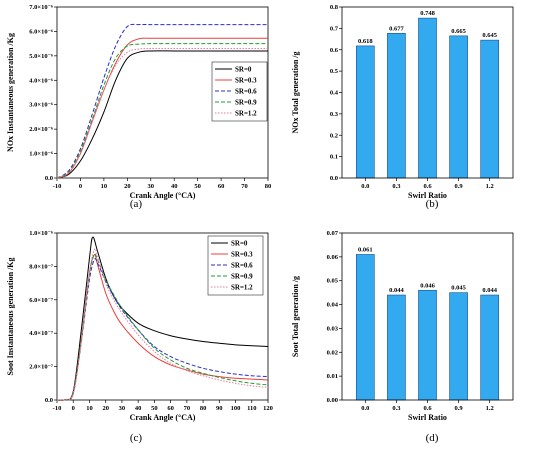 This screenshot has height=451, width=550. I want to click on bar-data-label: 0.748, so click(427, 13).